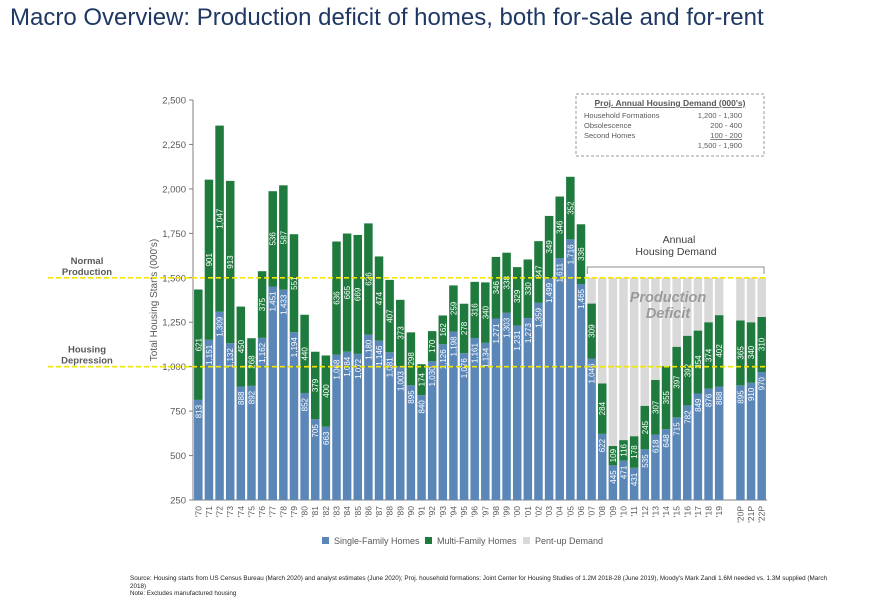  What do you see at coordinates (347, 511) in the screenshot?
I see `x-tick-label: '84` at bounding box center [347, 511].